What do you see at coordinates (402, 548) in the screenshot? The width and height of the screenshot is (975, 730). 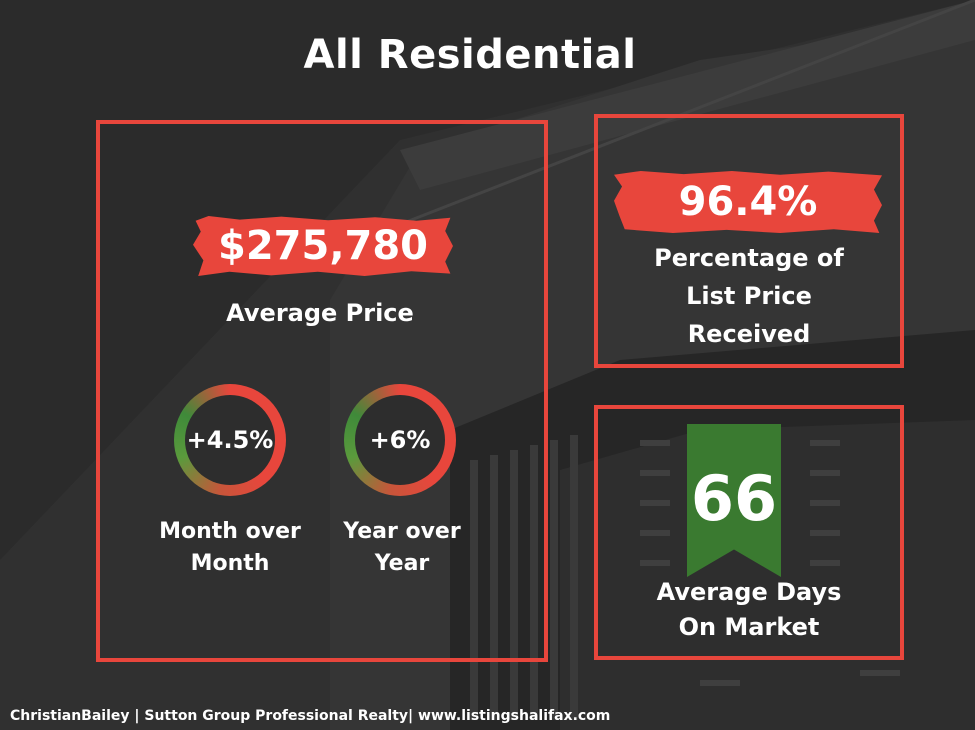 I see `year-over-year-label: Year over Year` at bounding box center [402, 548].